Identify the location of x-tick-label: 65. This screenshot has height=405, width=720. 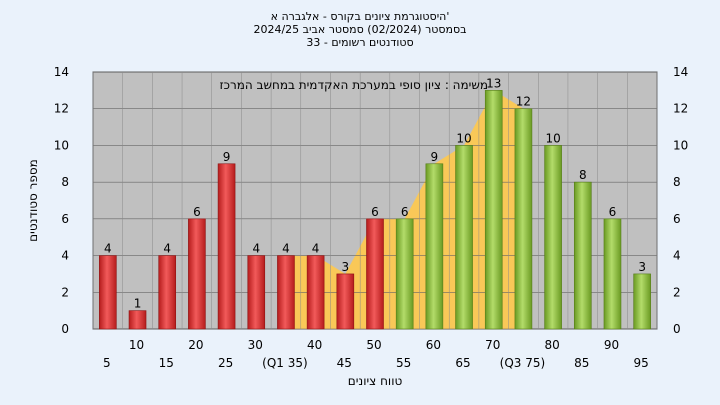
(462, 363).